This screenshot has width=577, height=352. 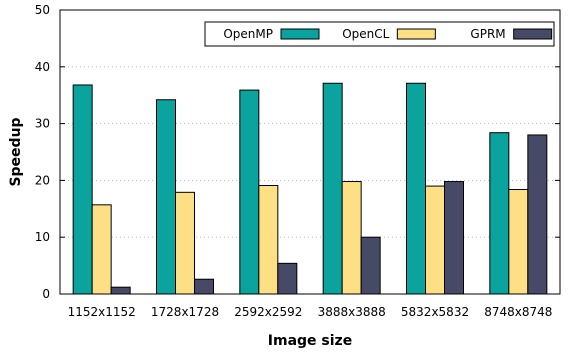 What do you see at coordinates (435, 312) in the screenshot?
I see `x-tick-label-4: 5832x5832` at bounding box center [435, 312].